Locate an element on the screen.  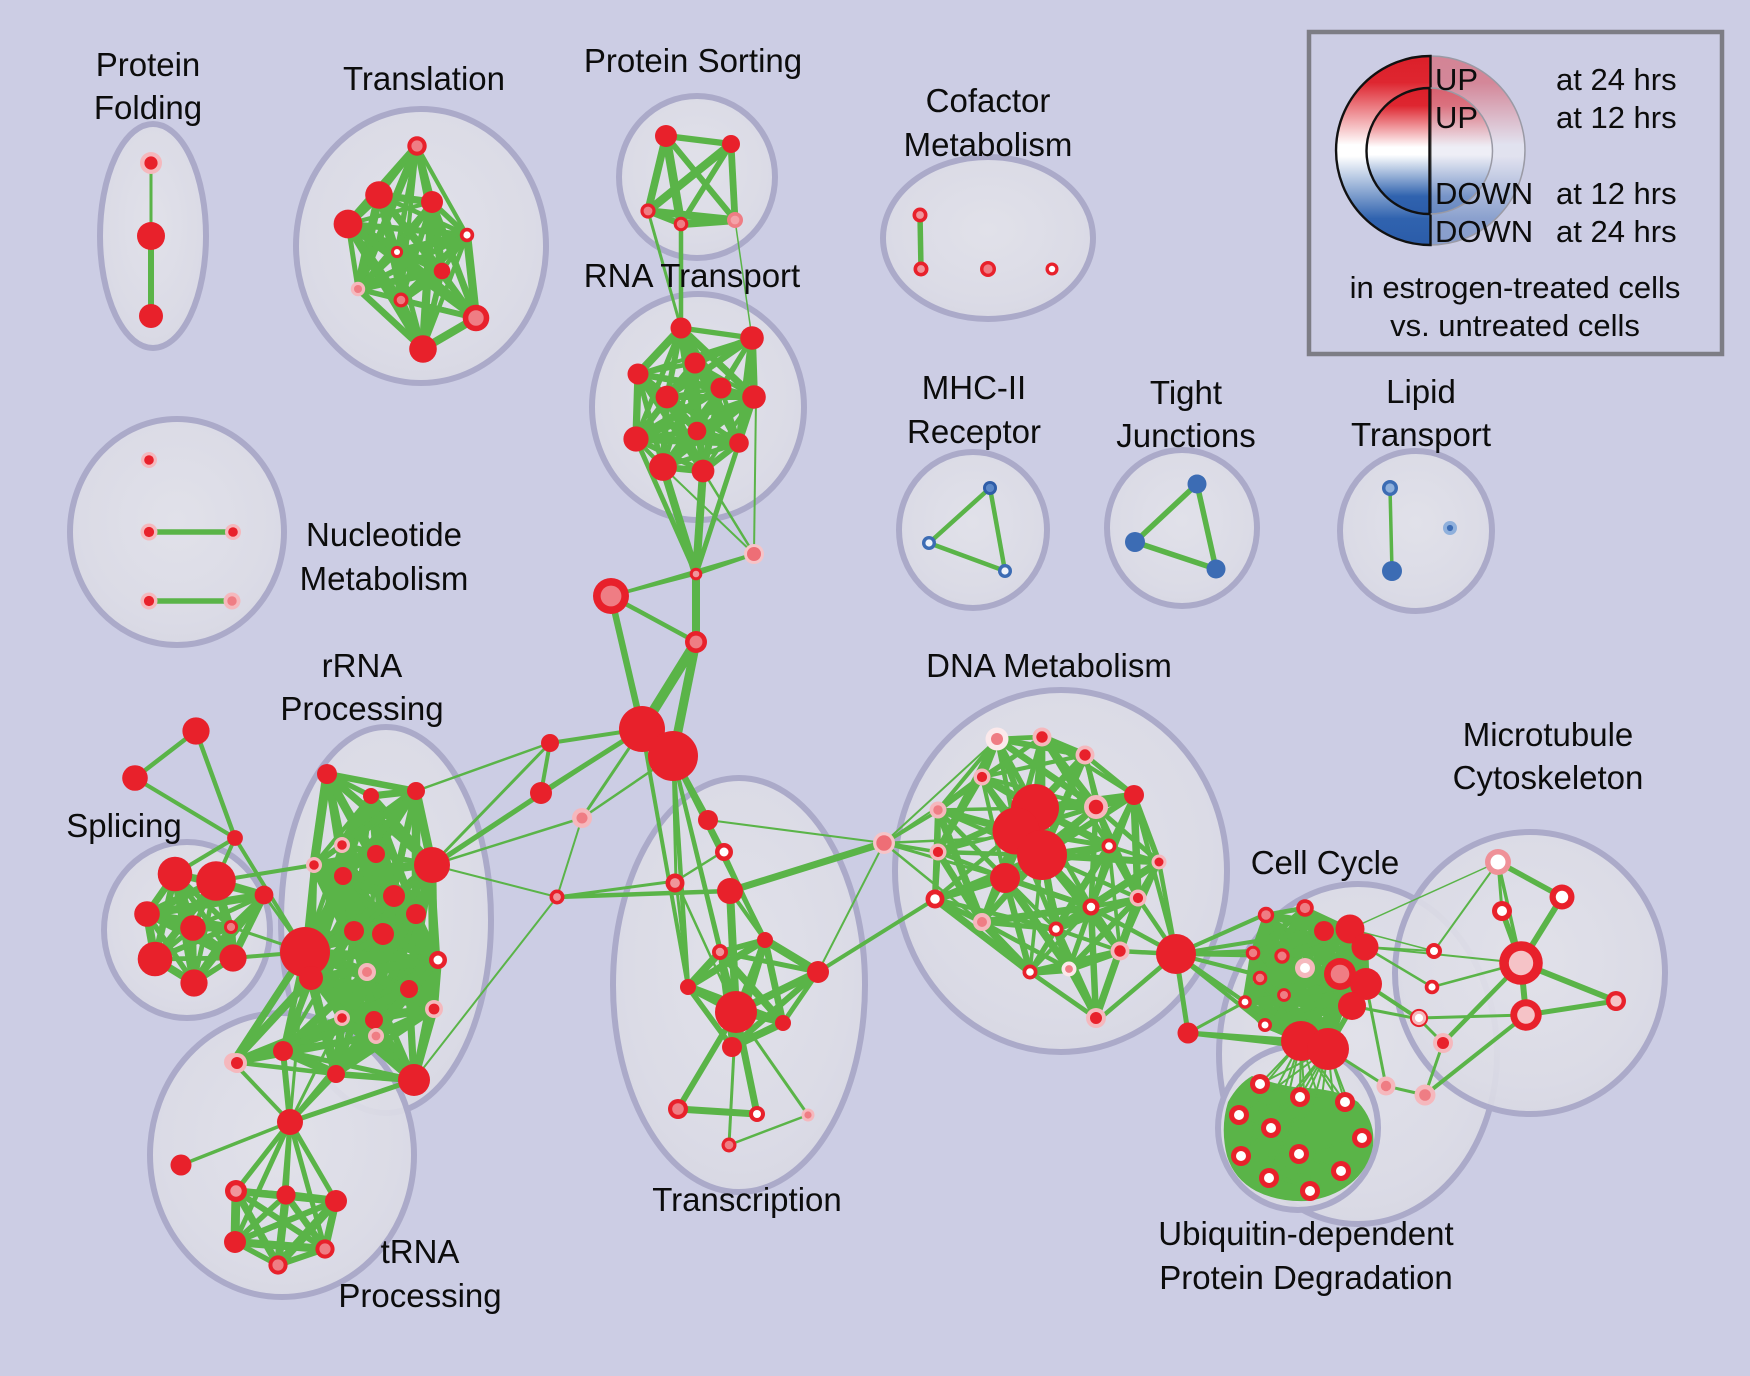
svg-text: Folding is located at coordinates (148, 107).